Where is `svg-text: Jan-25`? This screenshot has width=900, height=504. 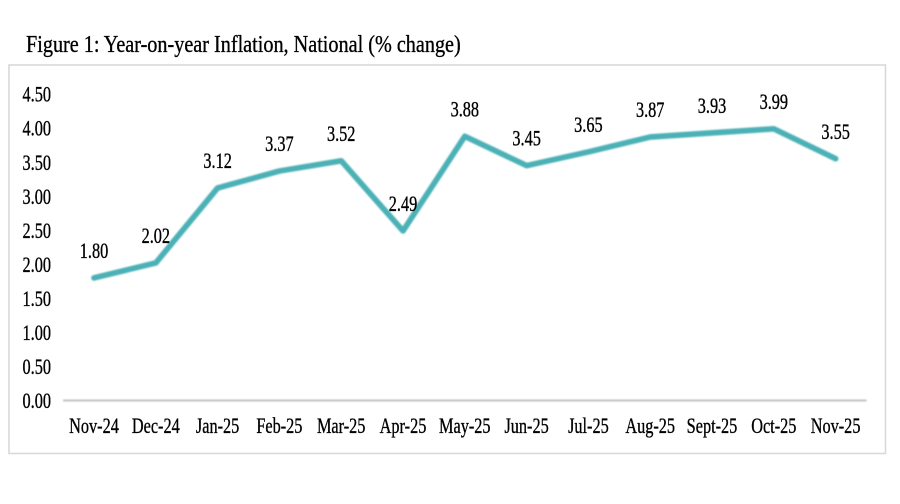
svg-text: Jan-25 is located at coordinates (217, 427).